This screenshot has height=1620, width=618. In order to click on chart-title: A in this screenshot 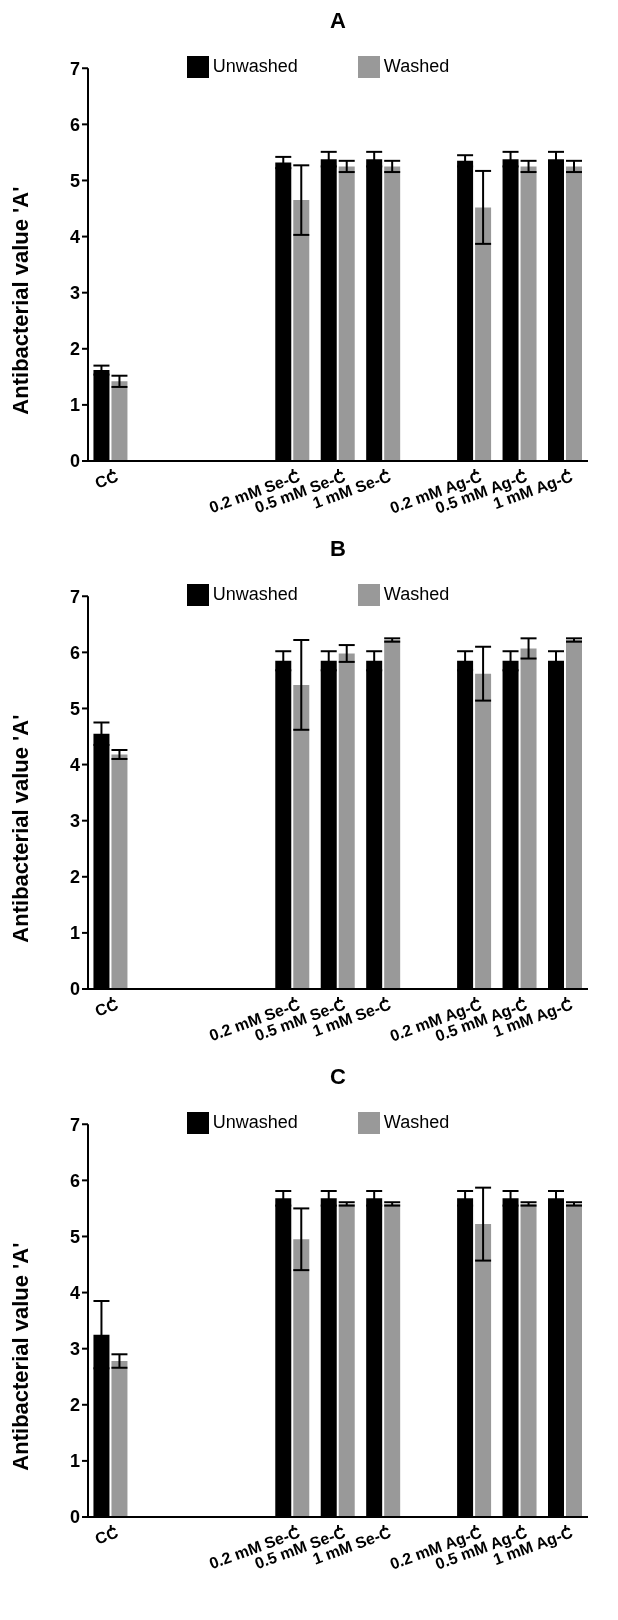, I will do `click(338, 21)`.